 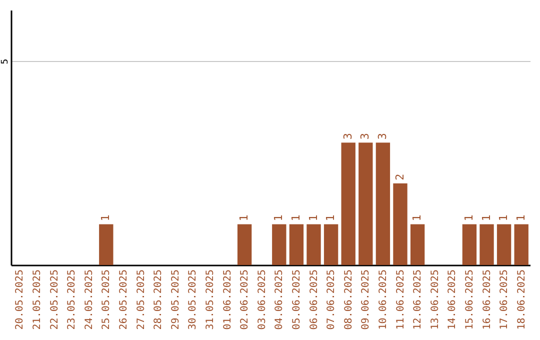 What do you see at coordinates (435, 300) in the screenshot?
I see `x-tick-label: 13.06.2025` at bounding box center [435, 300].